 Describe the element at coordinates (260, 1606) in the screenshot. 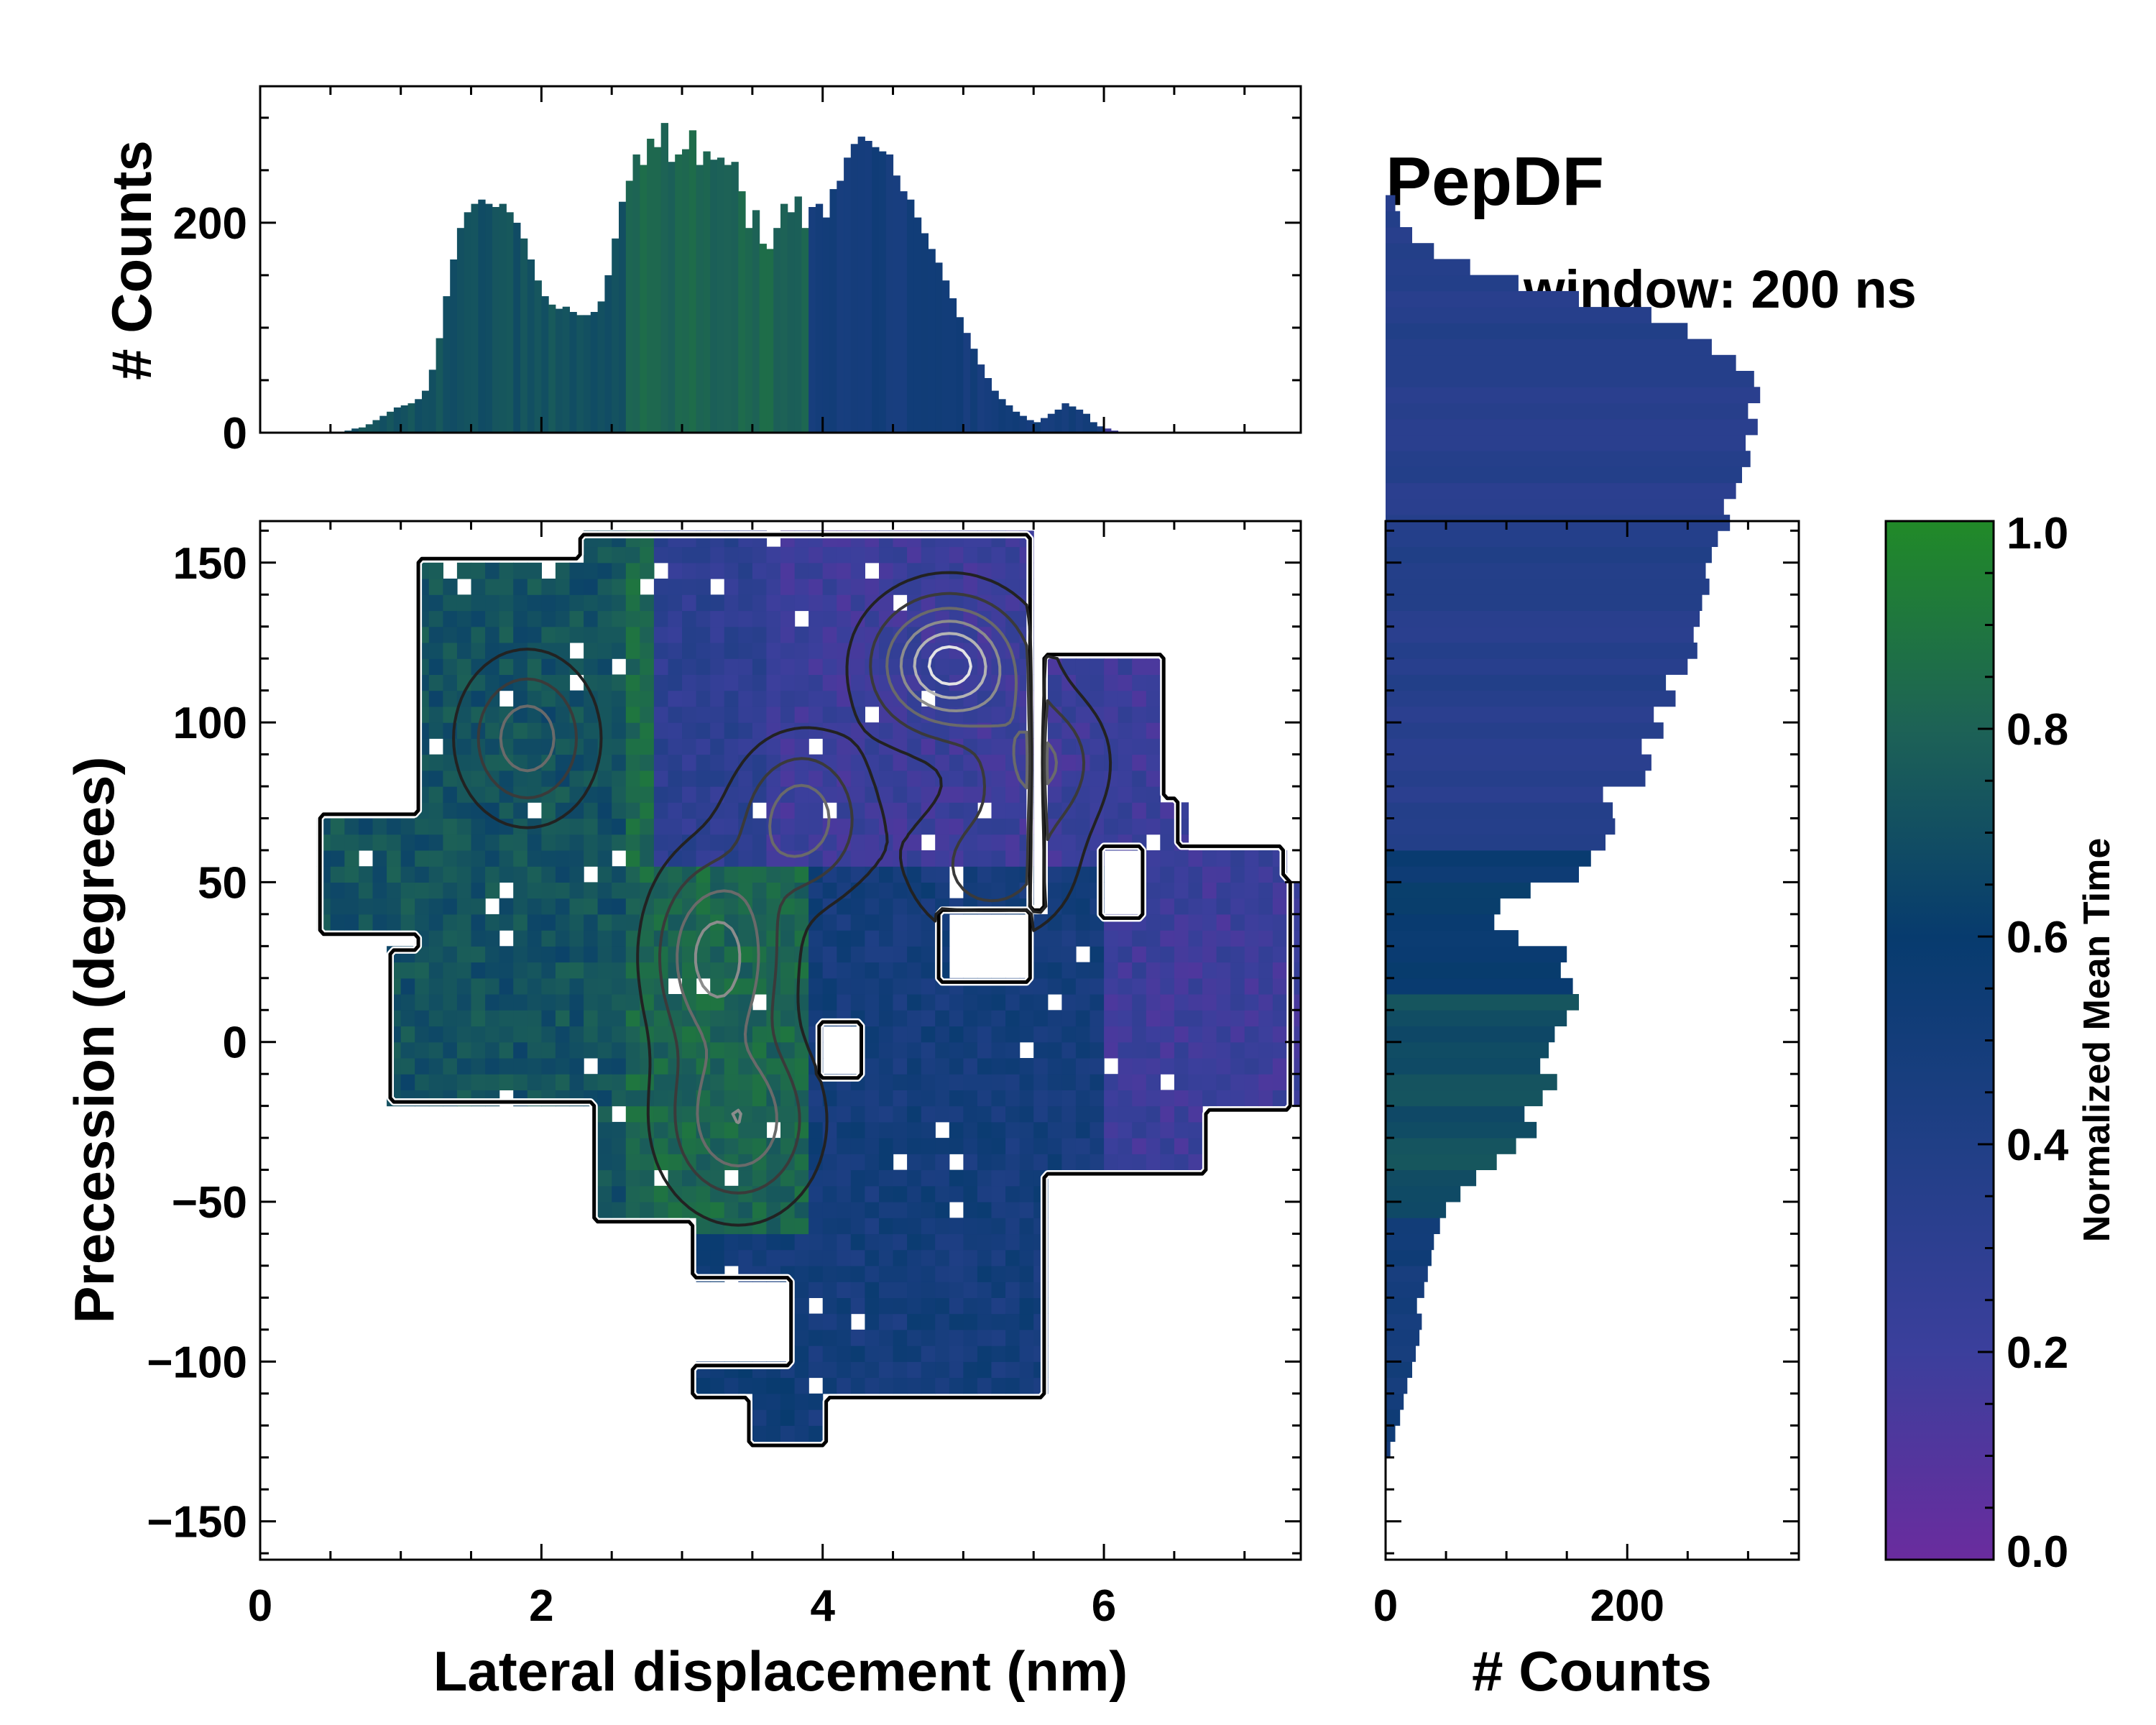

I see `main-xtick-label: 0` at that location.